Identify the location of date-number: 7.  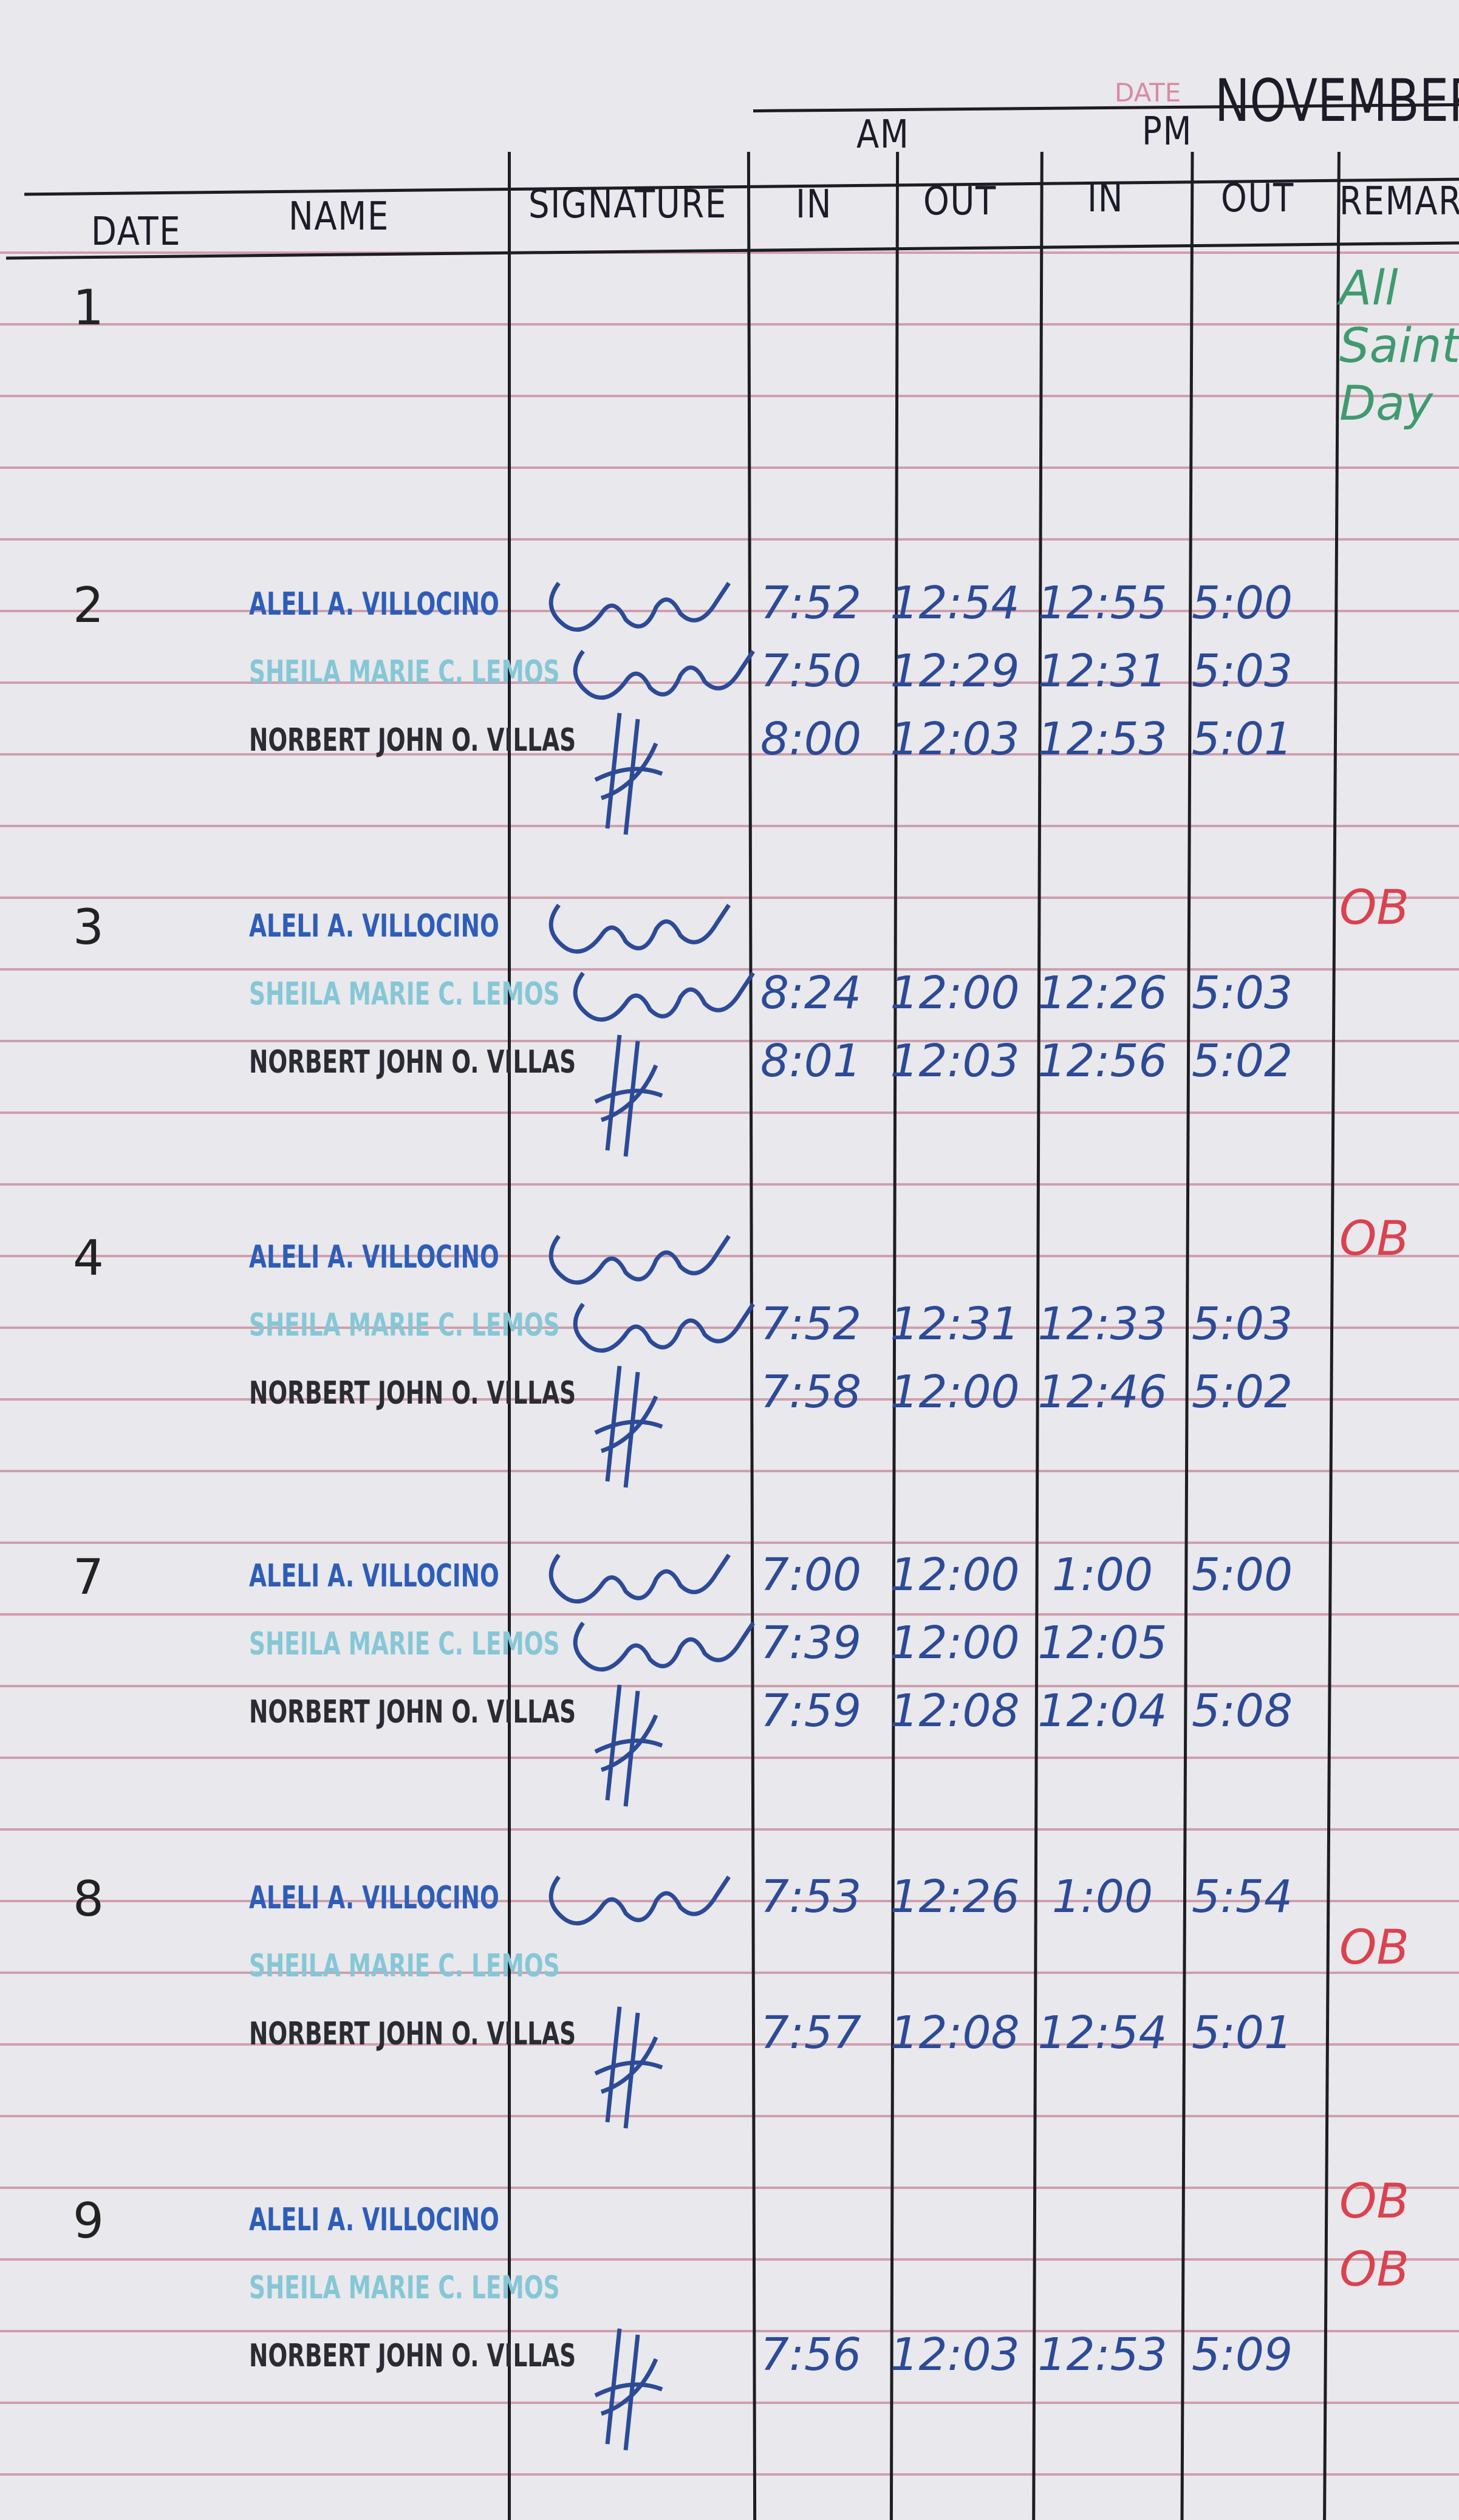
(88, 1577).